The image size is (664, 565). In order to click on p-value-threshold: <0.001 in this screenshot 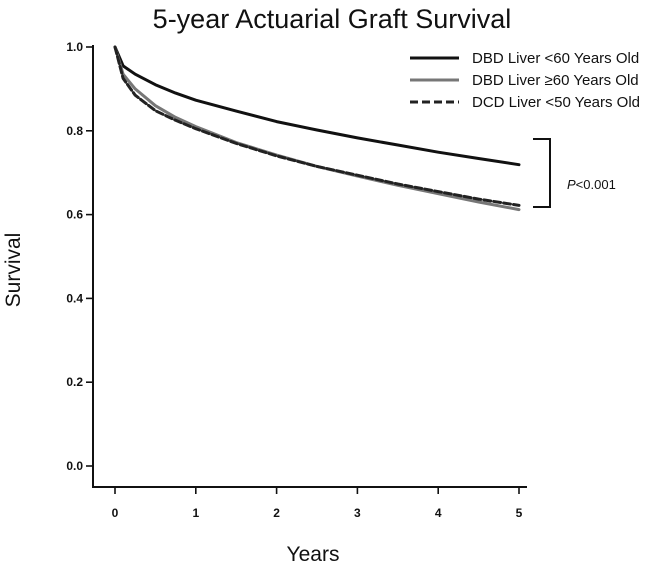, I will do `click(596, 184)`.